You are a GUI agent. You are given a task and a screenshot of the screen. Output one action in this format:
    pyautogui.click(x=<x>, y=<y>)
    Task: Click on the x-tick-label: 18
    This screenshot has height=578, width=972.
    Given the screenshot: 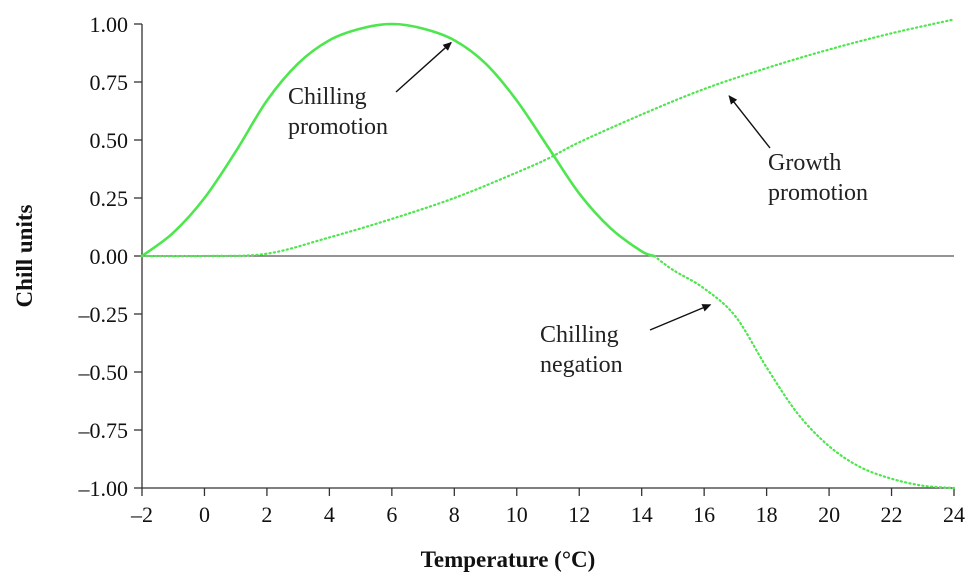 What is the action you would take?
    pyautogui.click(x=767, y=514)
    